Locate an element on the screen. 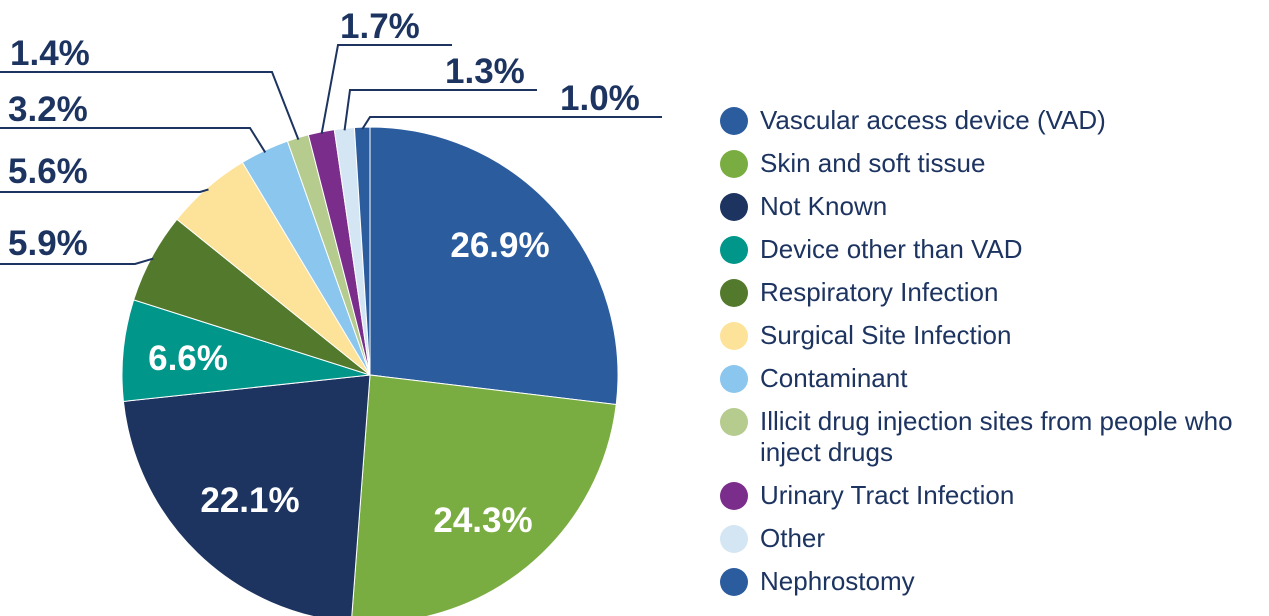  data-label: 1.3% is located at coordinates (485, 71).